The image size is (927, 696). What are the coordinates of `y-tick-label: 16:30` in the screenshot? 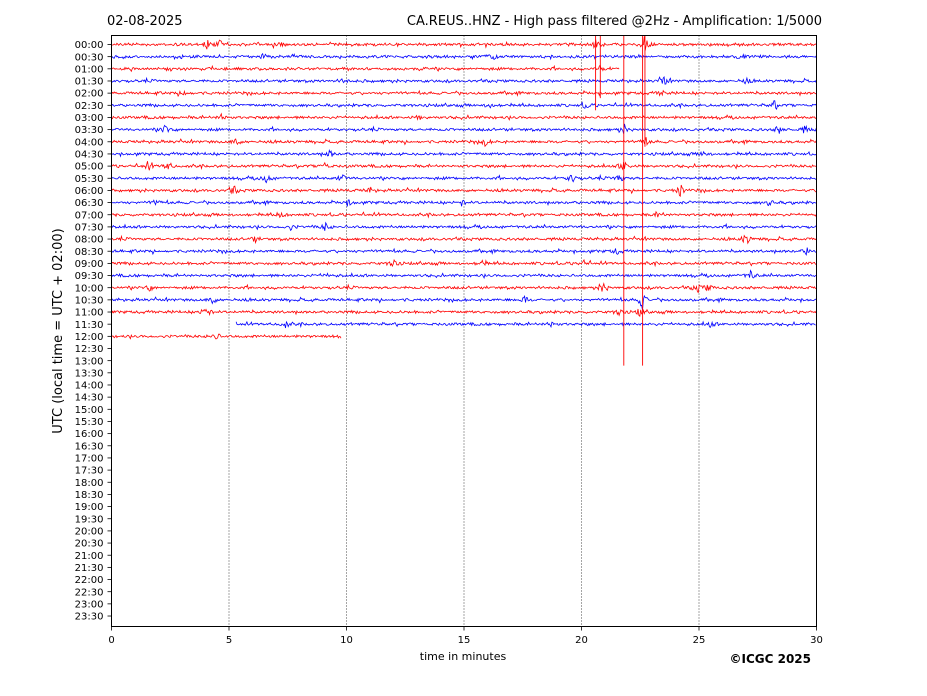 It's located at (89, 446).